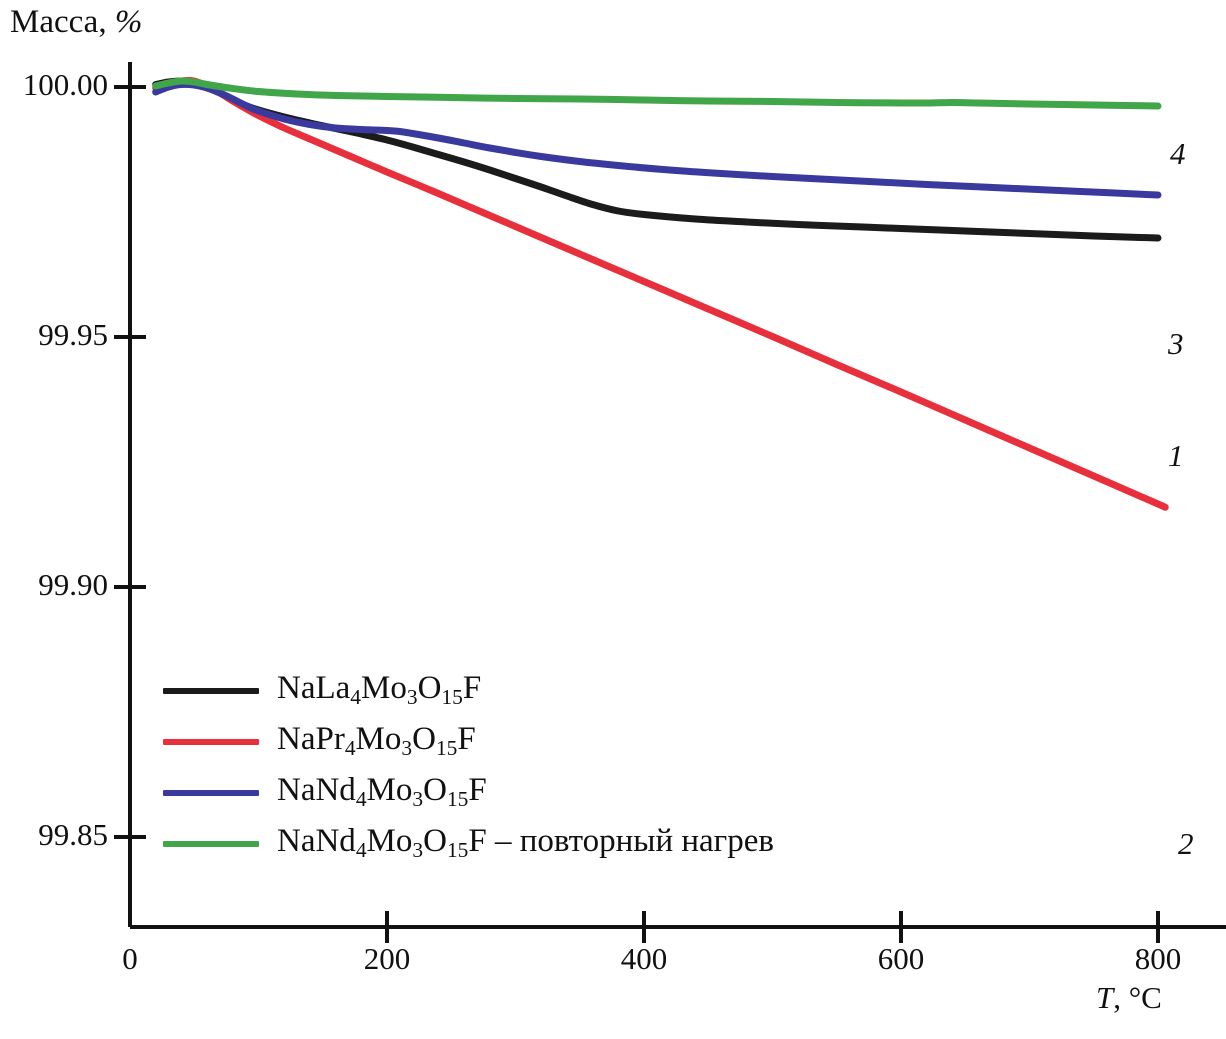  What do you see at coordinates (65, 84) in the screenshot?
I see `y-tick-label: 100.00` at bounding box center [65, 84].